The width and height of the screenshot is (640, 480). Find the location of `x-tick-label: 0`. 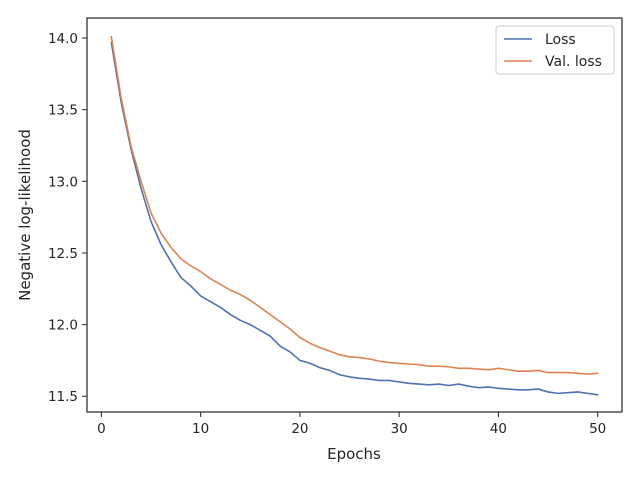

x-tick-label: 0 is located at coordinates (101, 429).